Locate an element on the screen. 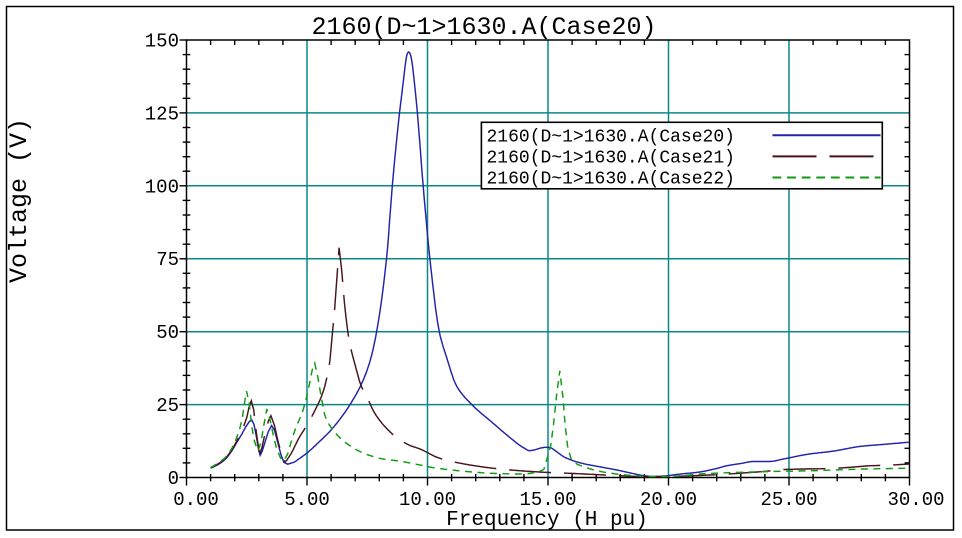  svg-text: 2160(D~1>1630.A(Case21) is located at coordinates (611, 159).